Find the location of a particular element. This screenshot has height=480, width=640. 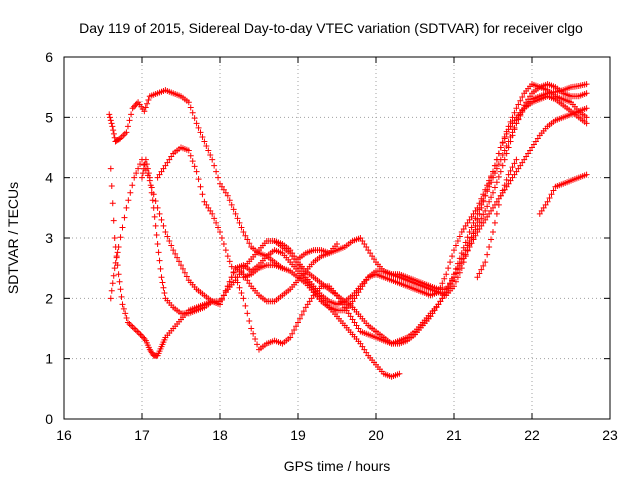

y-tick-label: 5 is located at coordinates (49, 117).